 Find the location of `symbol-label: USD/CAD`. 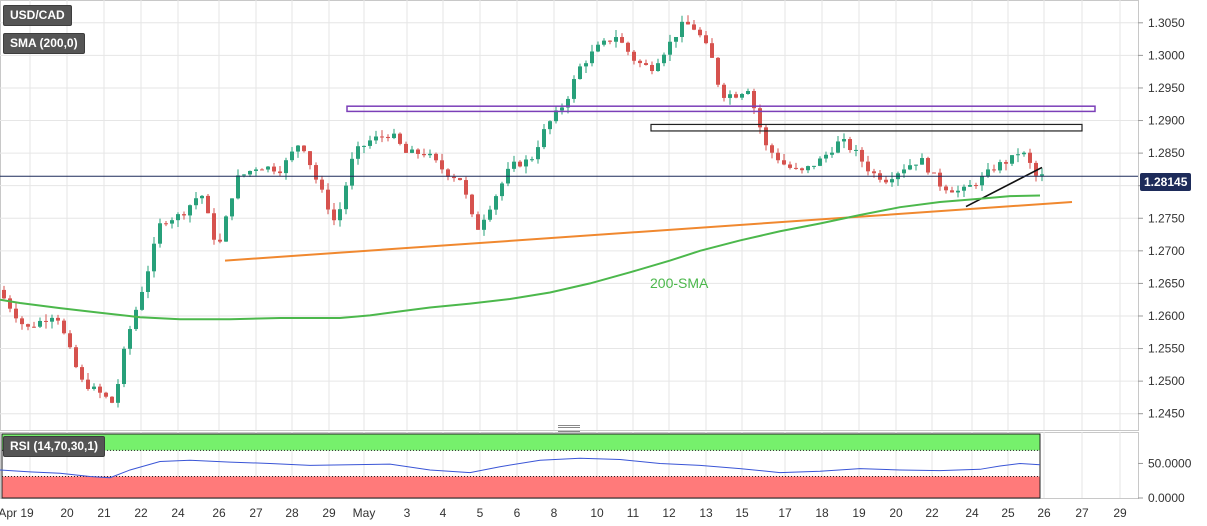

symbol-label: USD/CAD is located at coordinates (37, 15).